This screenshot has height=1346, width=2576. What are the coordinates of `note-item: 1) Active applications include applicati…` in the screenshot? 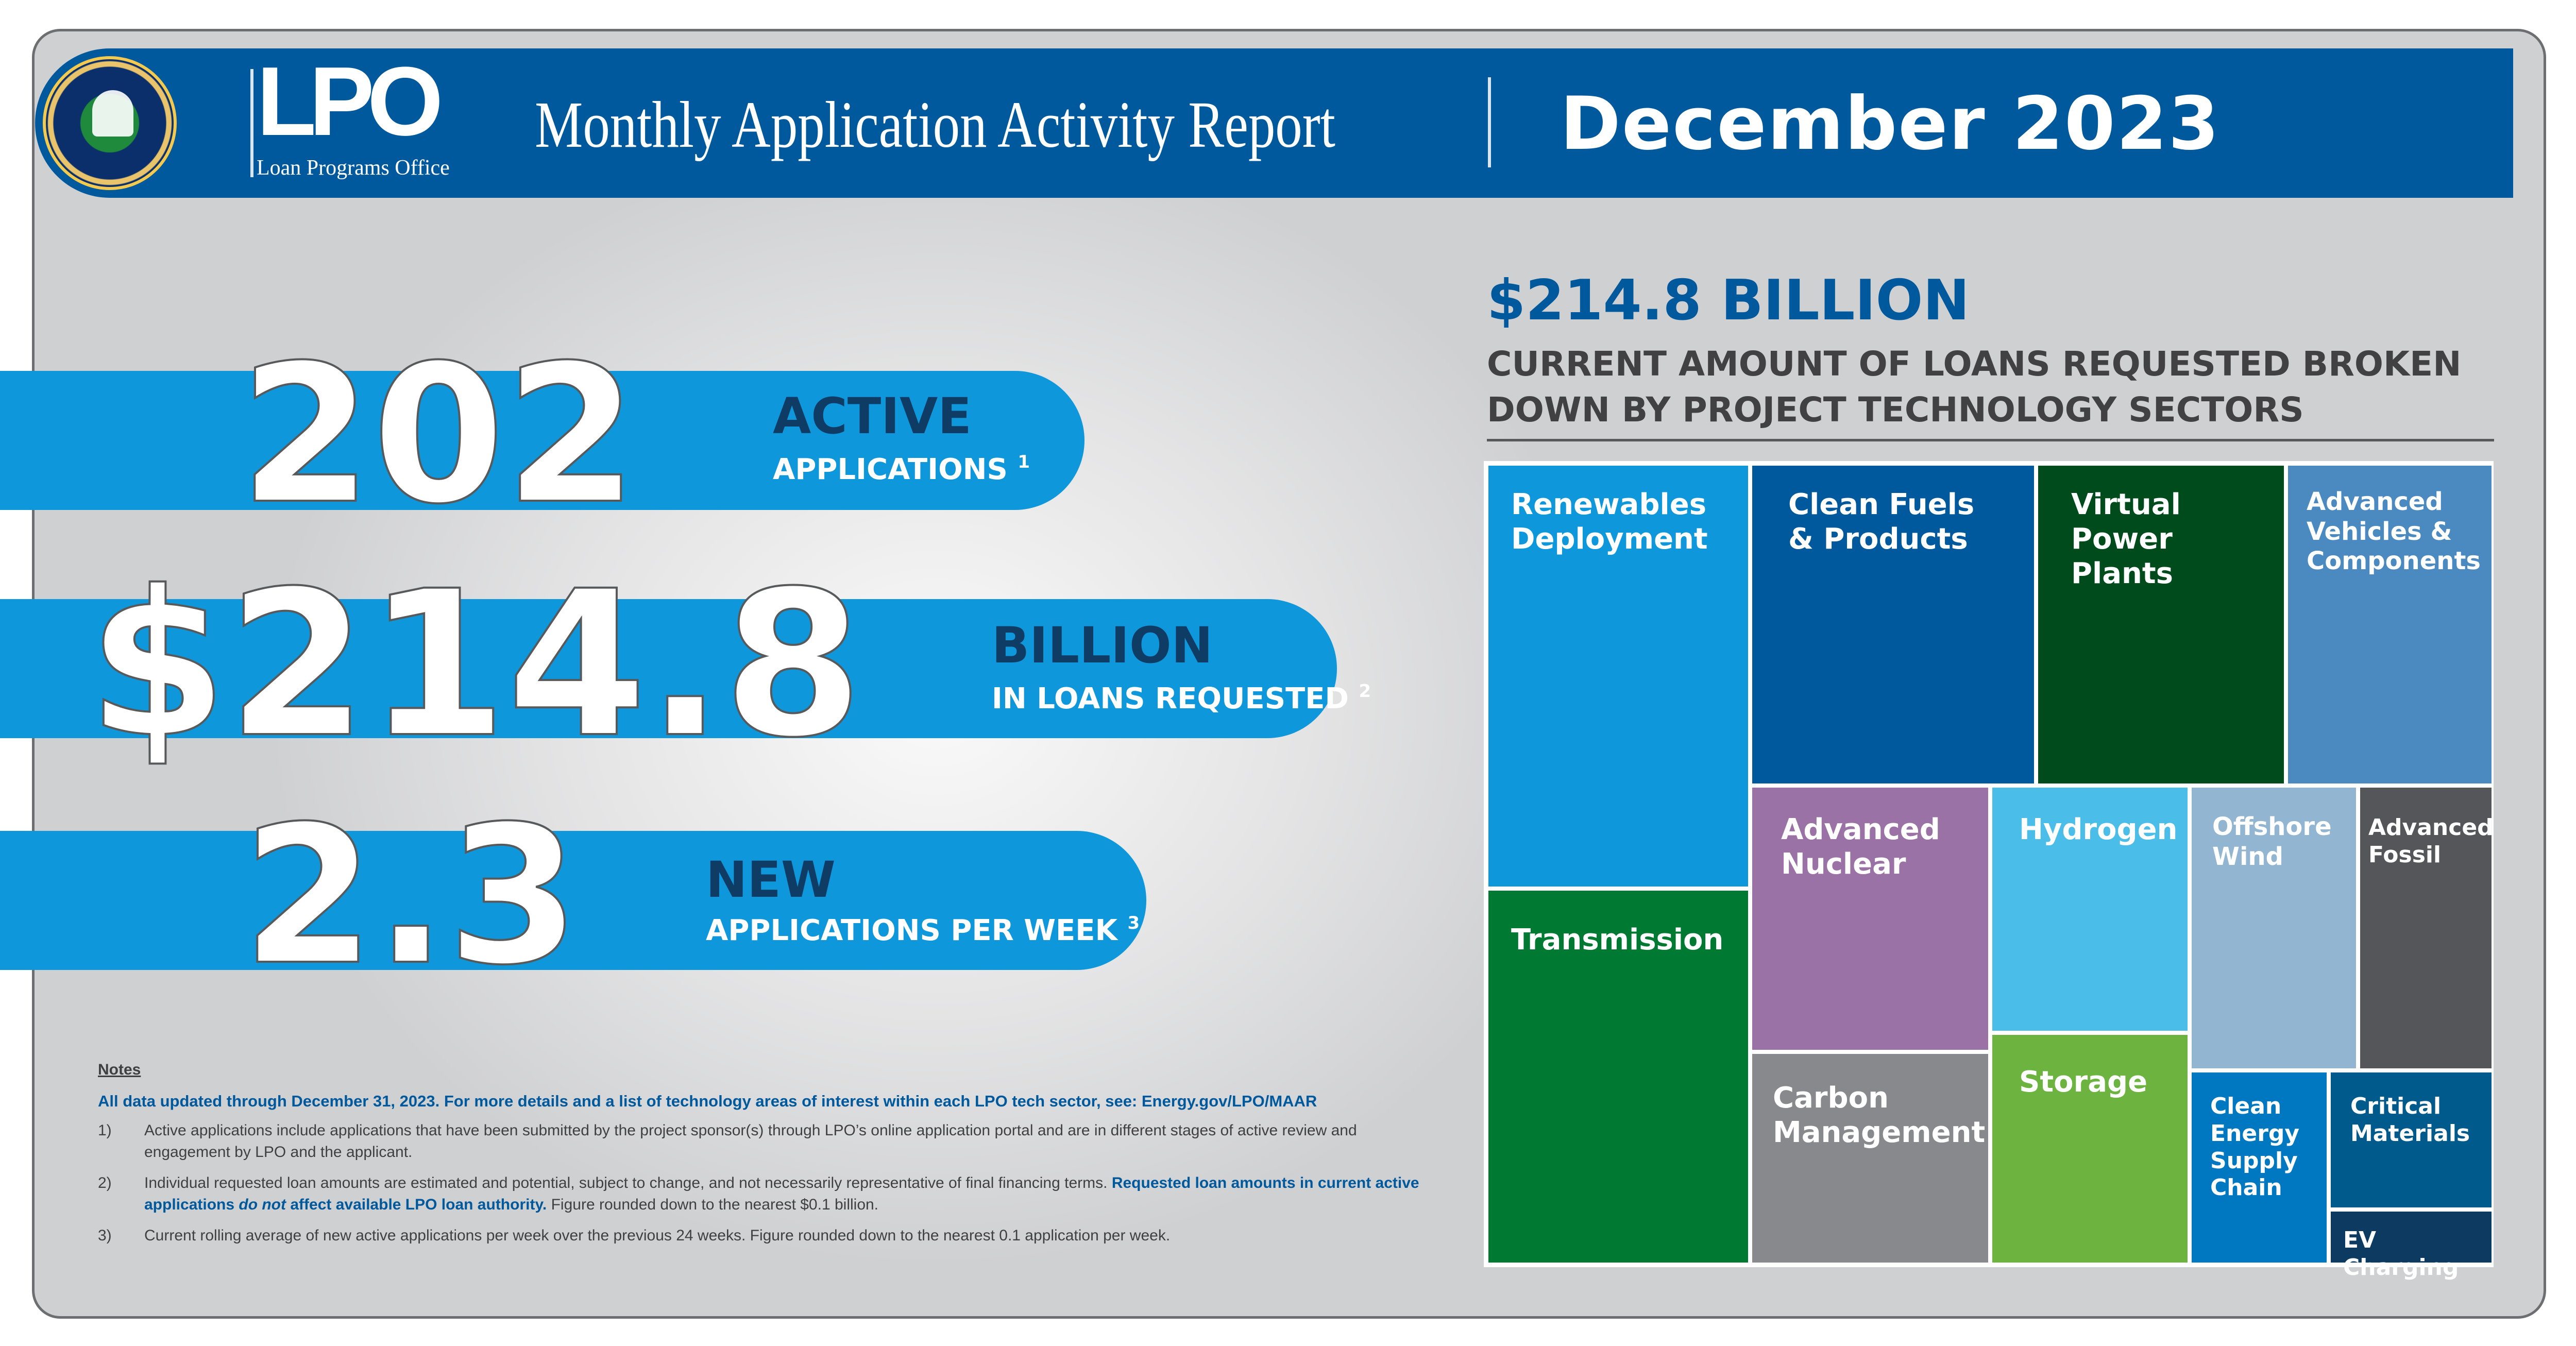 It's located at (767, 1141).